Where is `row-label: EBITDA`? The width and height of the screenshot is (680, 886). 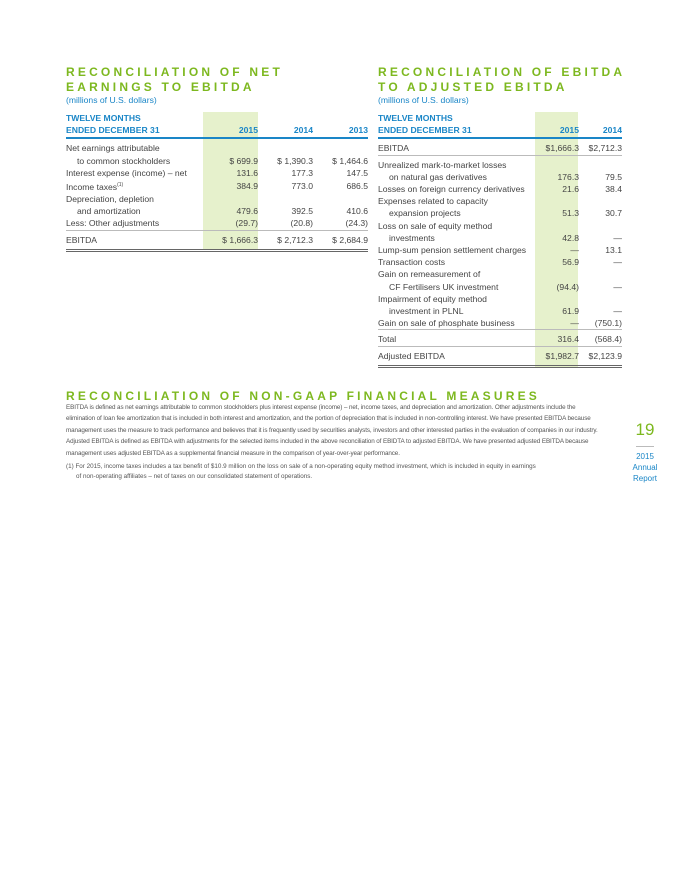
row-label: EBITDA is located at coordinates (134, 240).